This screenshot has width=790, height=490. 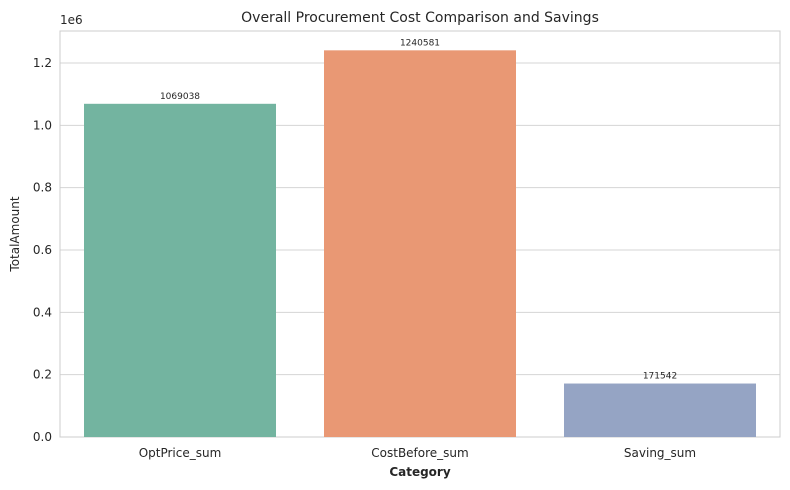 I want to click on y-tick-label: 0.8, so click(x=42, y=188).